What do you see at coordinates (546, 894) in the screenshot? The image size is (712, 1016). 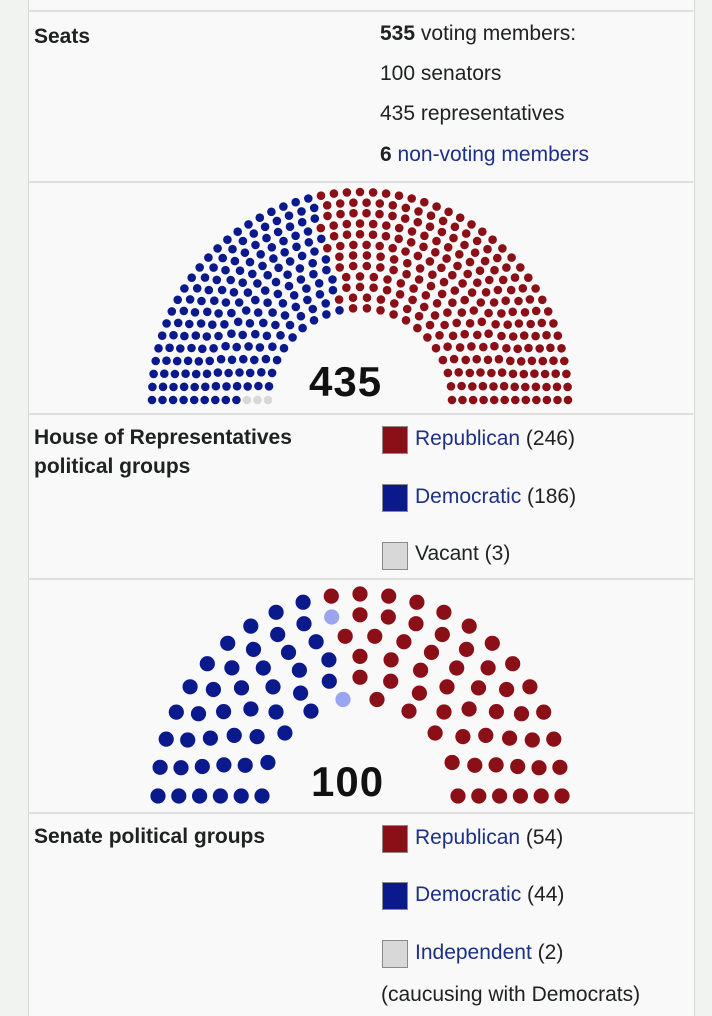 I see `senate-democratic-count: (44)` at bounding box center [546, 894].